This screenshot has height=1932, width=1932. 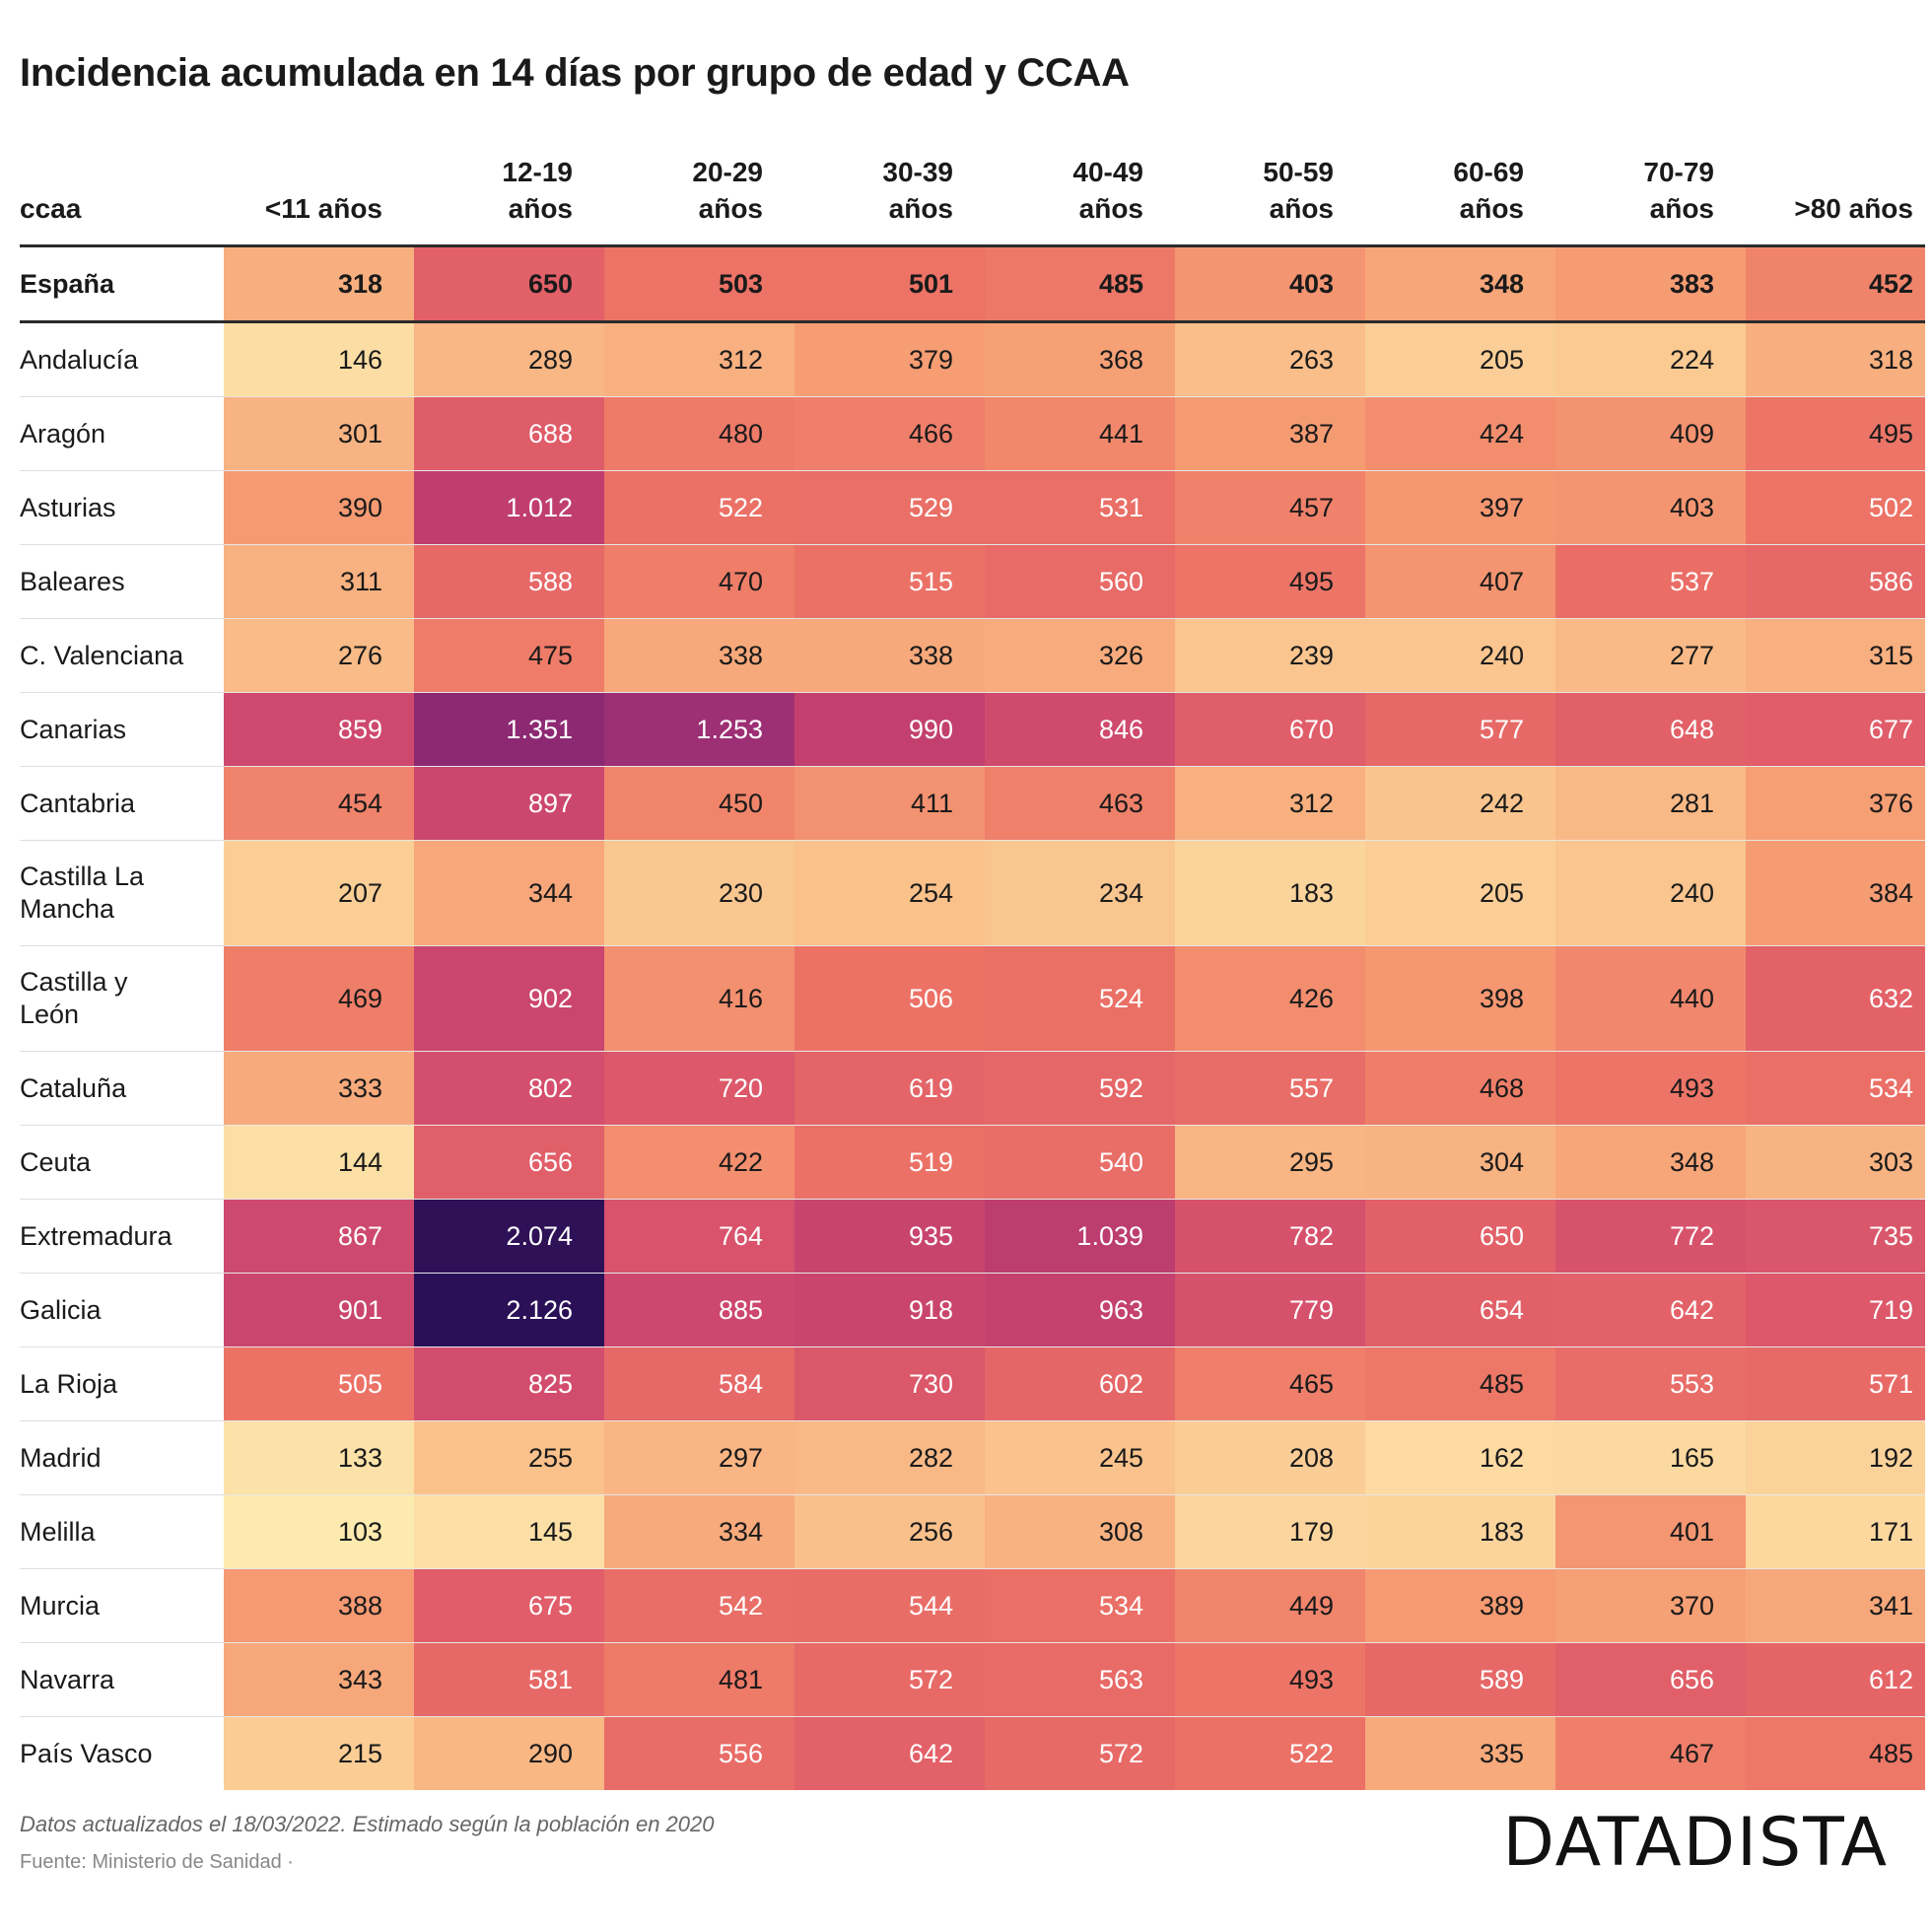 What do you see at coordinates (1836, 201) in the screenshot?
I see `column-header: >80 años` at bounding box center [1836, 201].